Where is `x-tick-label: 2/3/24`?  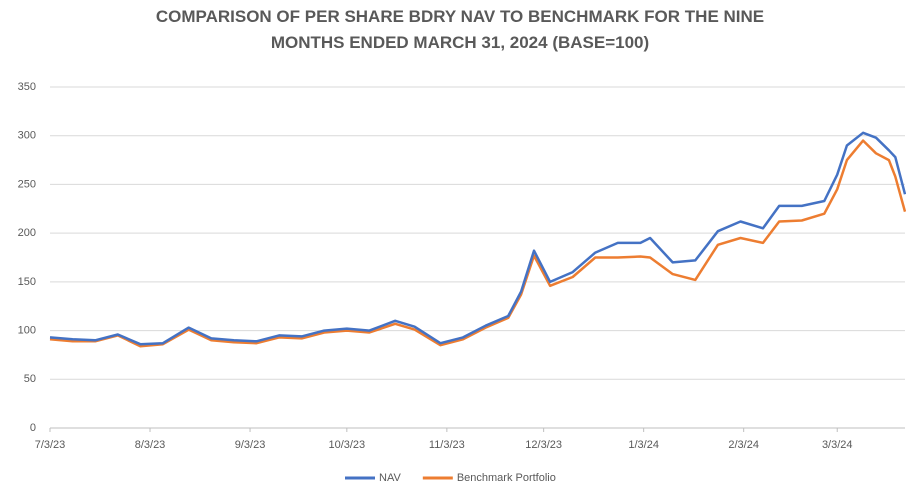
x-tick-label: 2/3/24 is located at coordinates (743, 445).